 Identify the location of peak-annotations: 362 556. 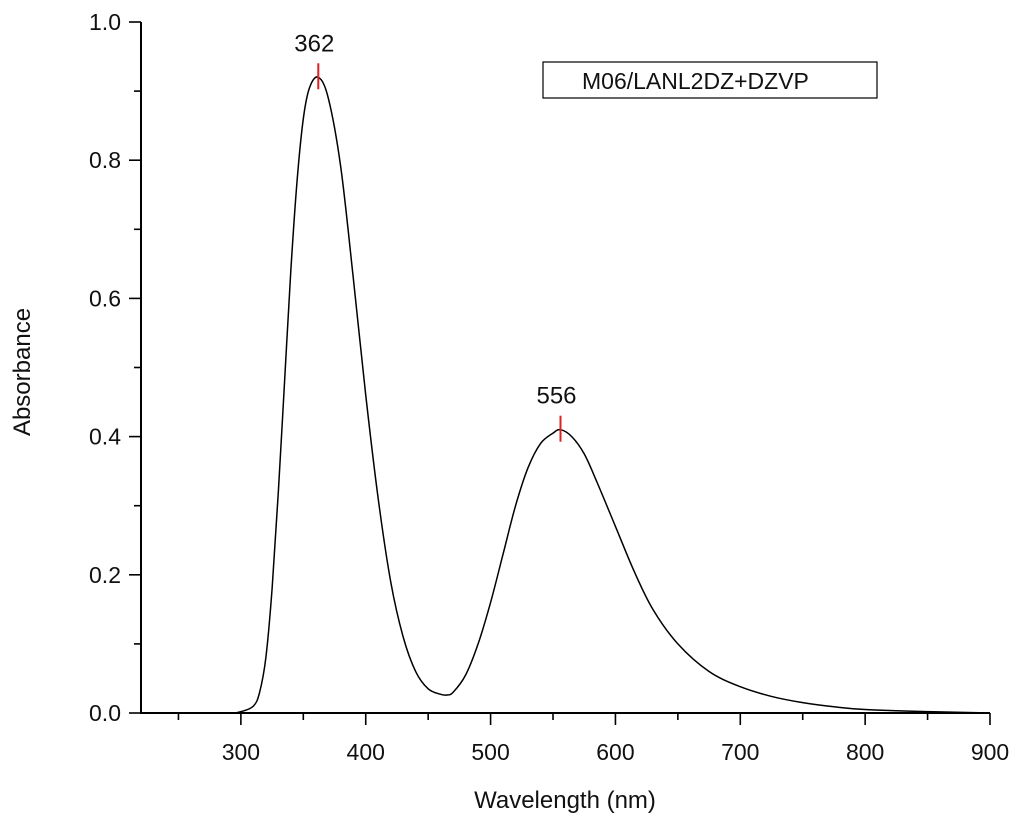
(435, 236).